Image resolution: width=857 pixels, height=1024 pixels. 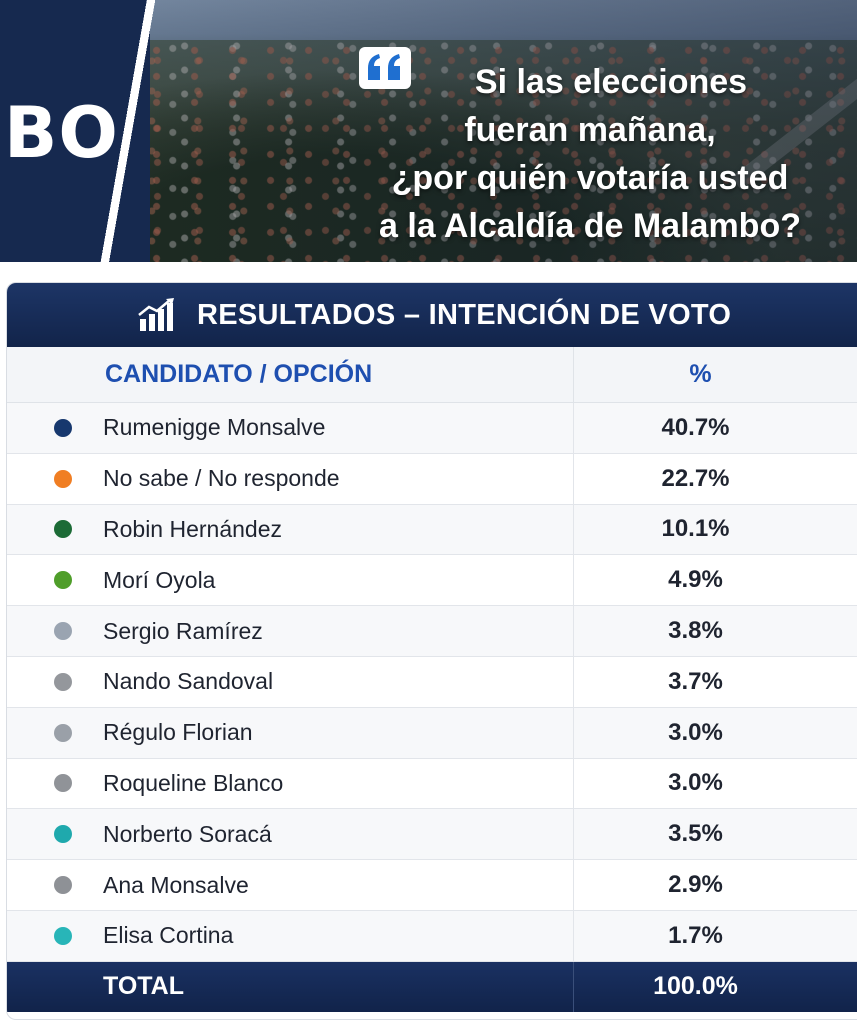 I want to click on question-line: Si las elecciones, so click(x=611, y=82).